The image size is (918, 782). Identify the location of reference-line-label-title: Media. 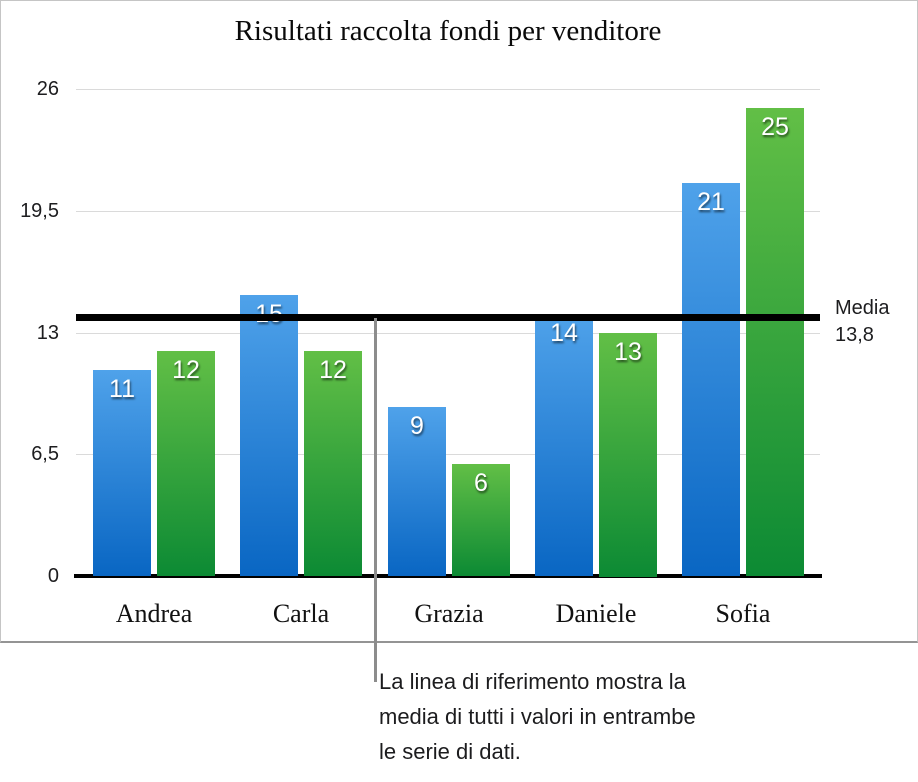
(862, 308).